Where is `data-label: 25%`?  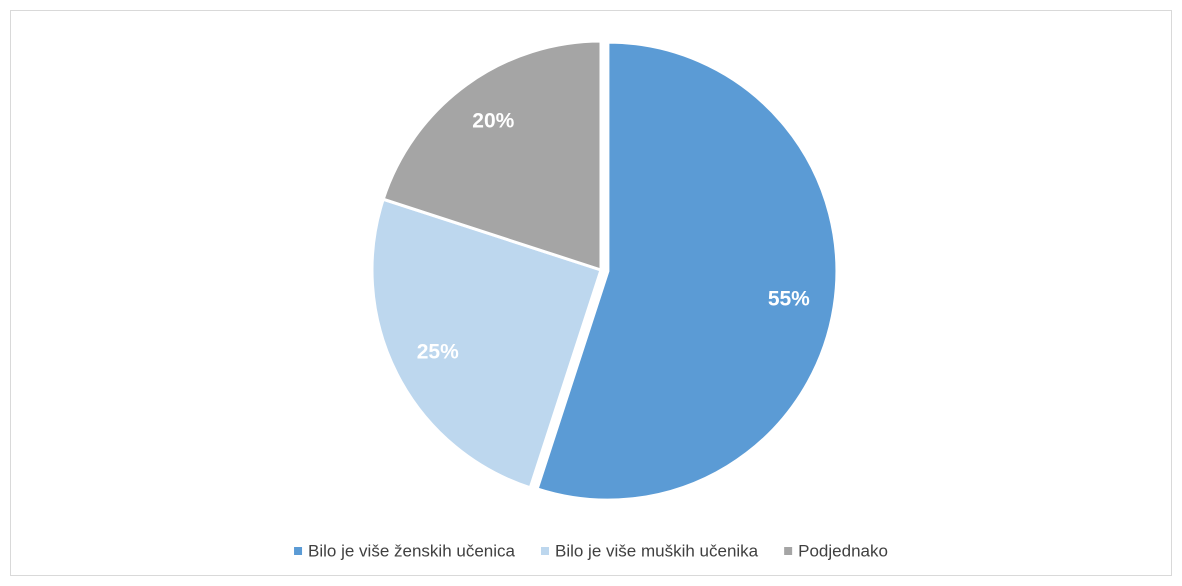
data-label: 25% is located at coordinates (438, 352).